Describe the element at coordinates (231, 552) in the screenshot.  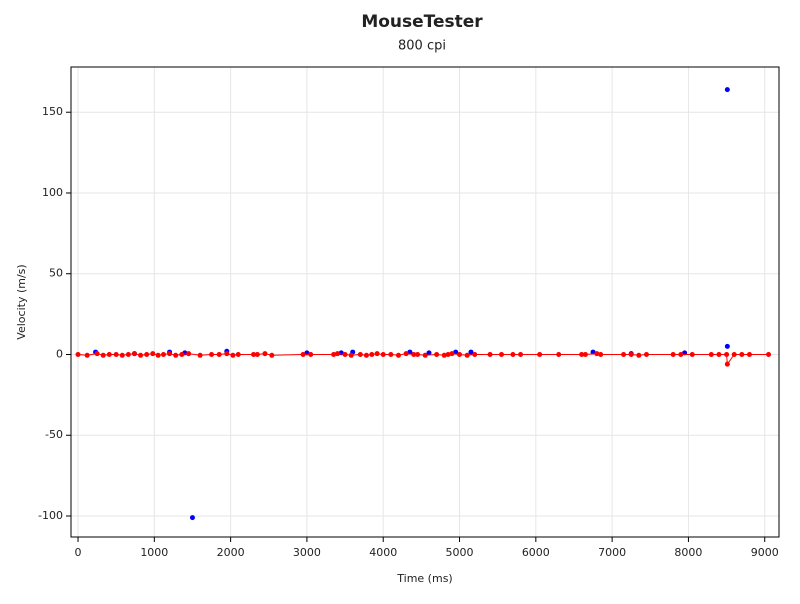
I see `x-tick-label: 2000` at that location.